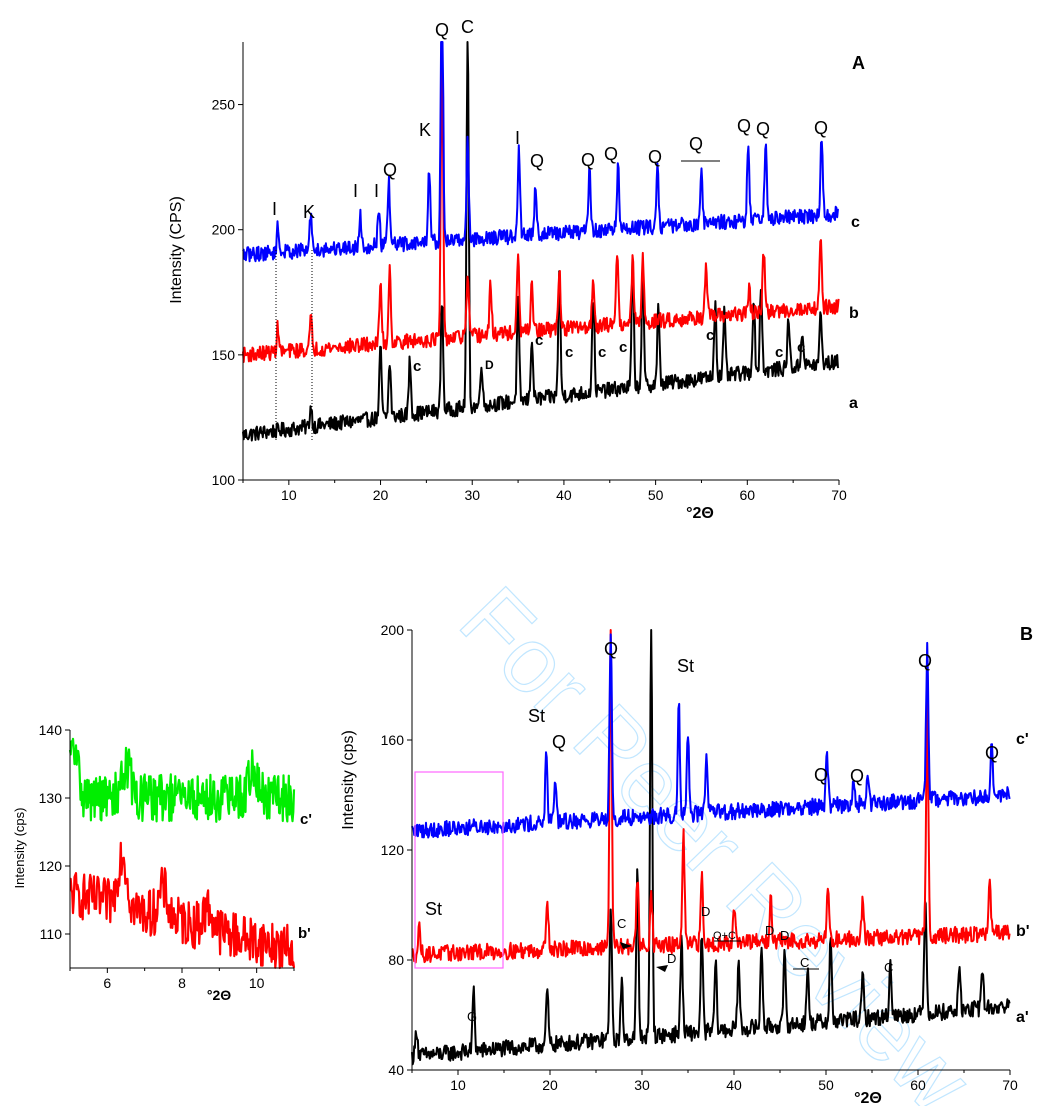 The image size is (1038, 1106). What do you see at coordinates (224, 355) in the screenshot?
I see `y-tick-label: 150` at bounding box center [224, 355].